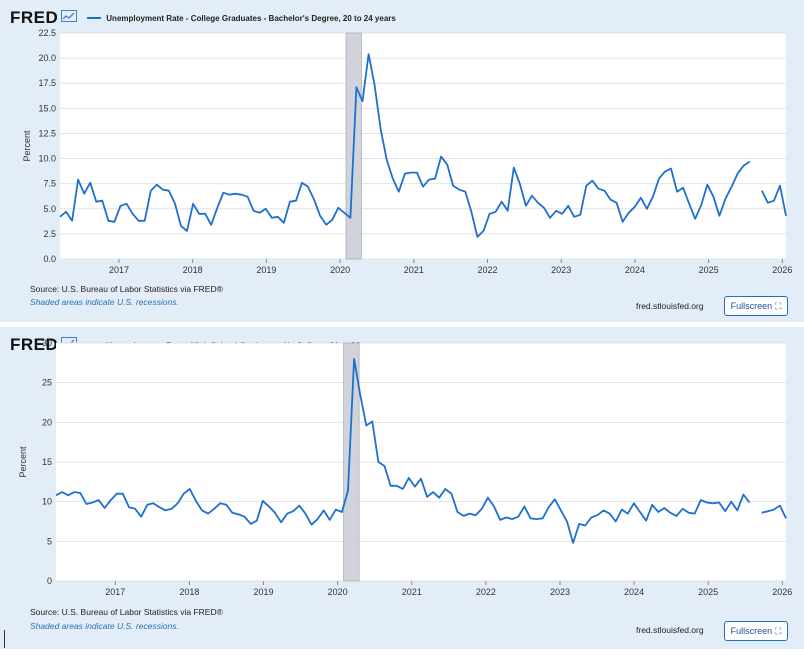 The width and height of the screenshot is (804, 655). Describe the element at coordinates (69, 18) in the screenshot. I see `chart-trend-icon` at that location.